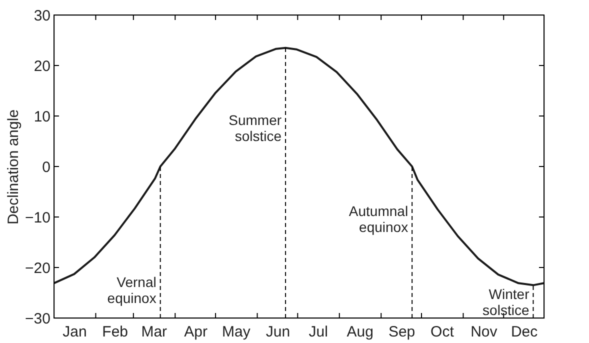 The height and width of the screenshot is (343, 589). What do you see at coordinates (196, 332) in the screenshot?
I see `x-tick-label: Apr` at bounding box center [196, 332].